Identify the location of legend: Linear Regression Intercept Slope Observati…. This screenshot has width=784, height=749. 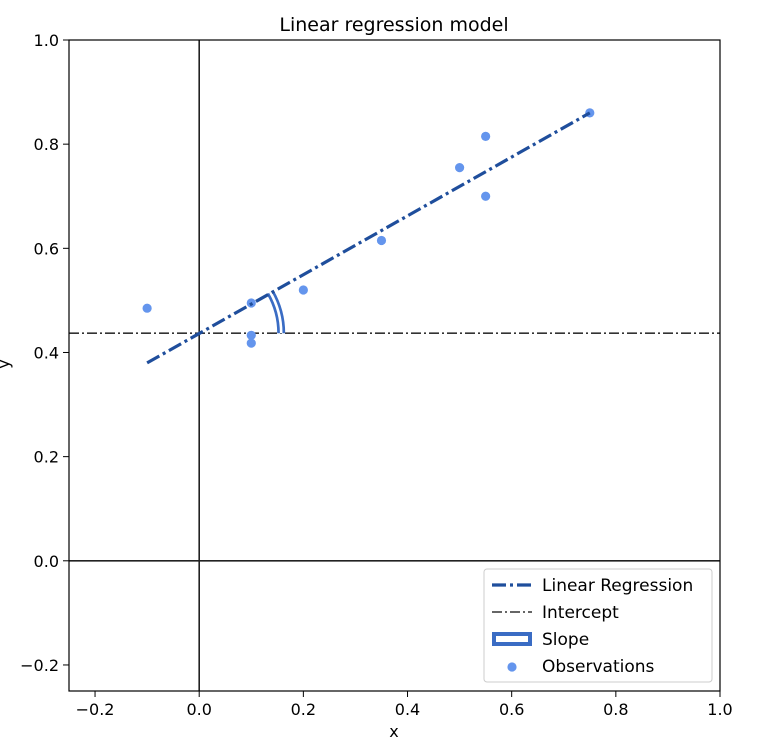
(598, 625).